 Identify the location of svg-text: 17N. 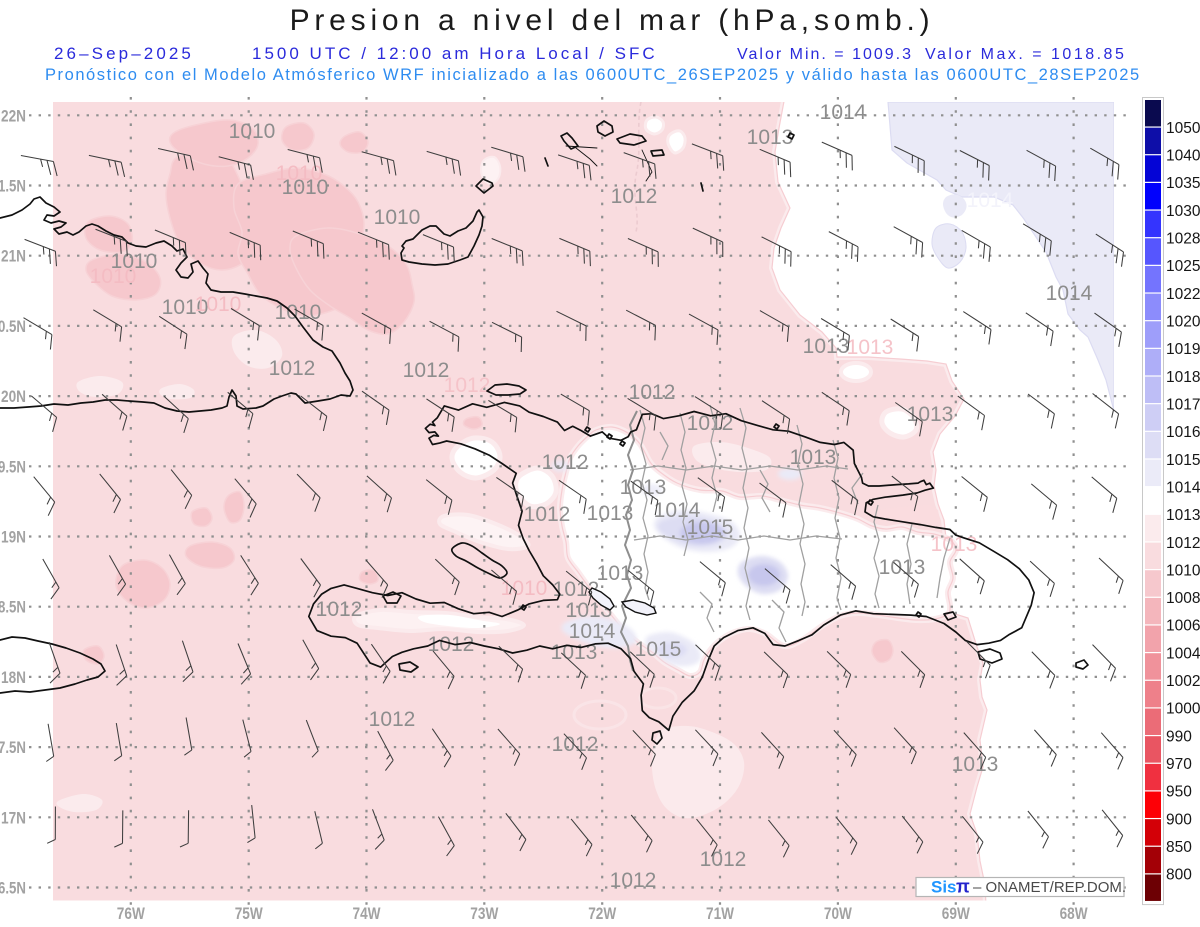
(13, 817).